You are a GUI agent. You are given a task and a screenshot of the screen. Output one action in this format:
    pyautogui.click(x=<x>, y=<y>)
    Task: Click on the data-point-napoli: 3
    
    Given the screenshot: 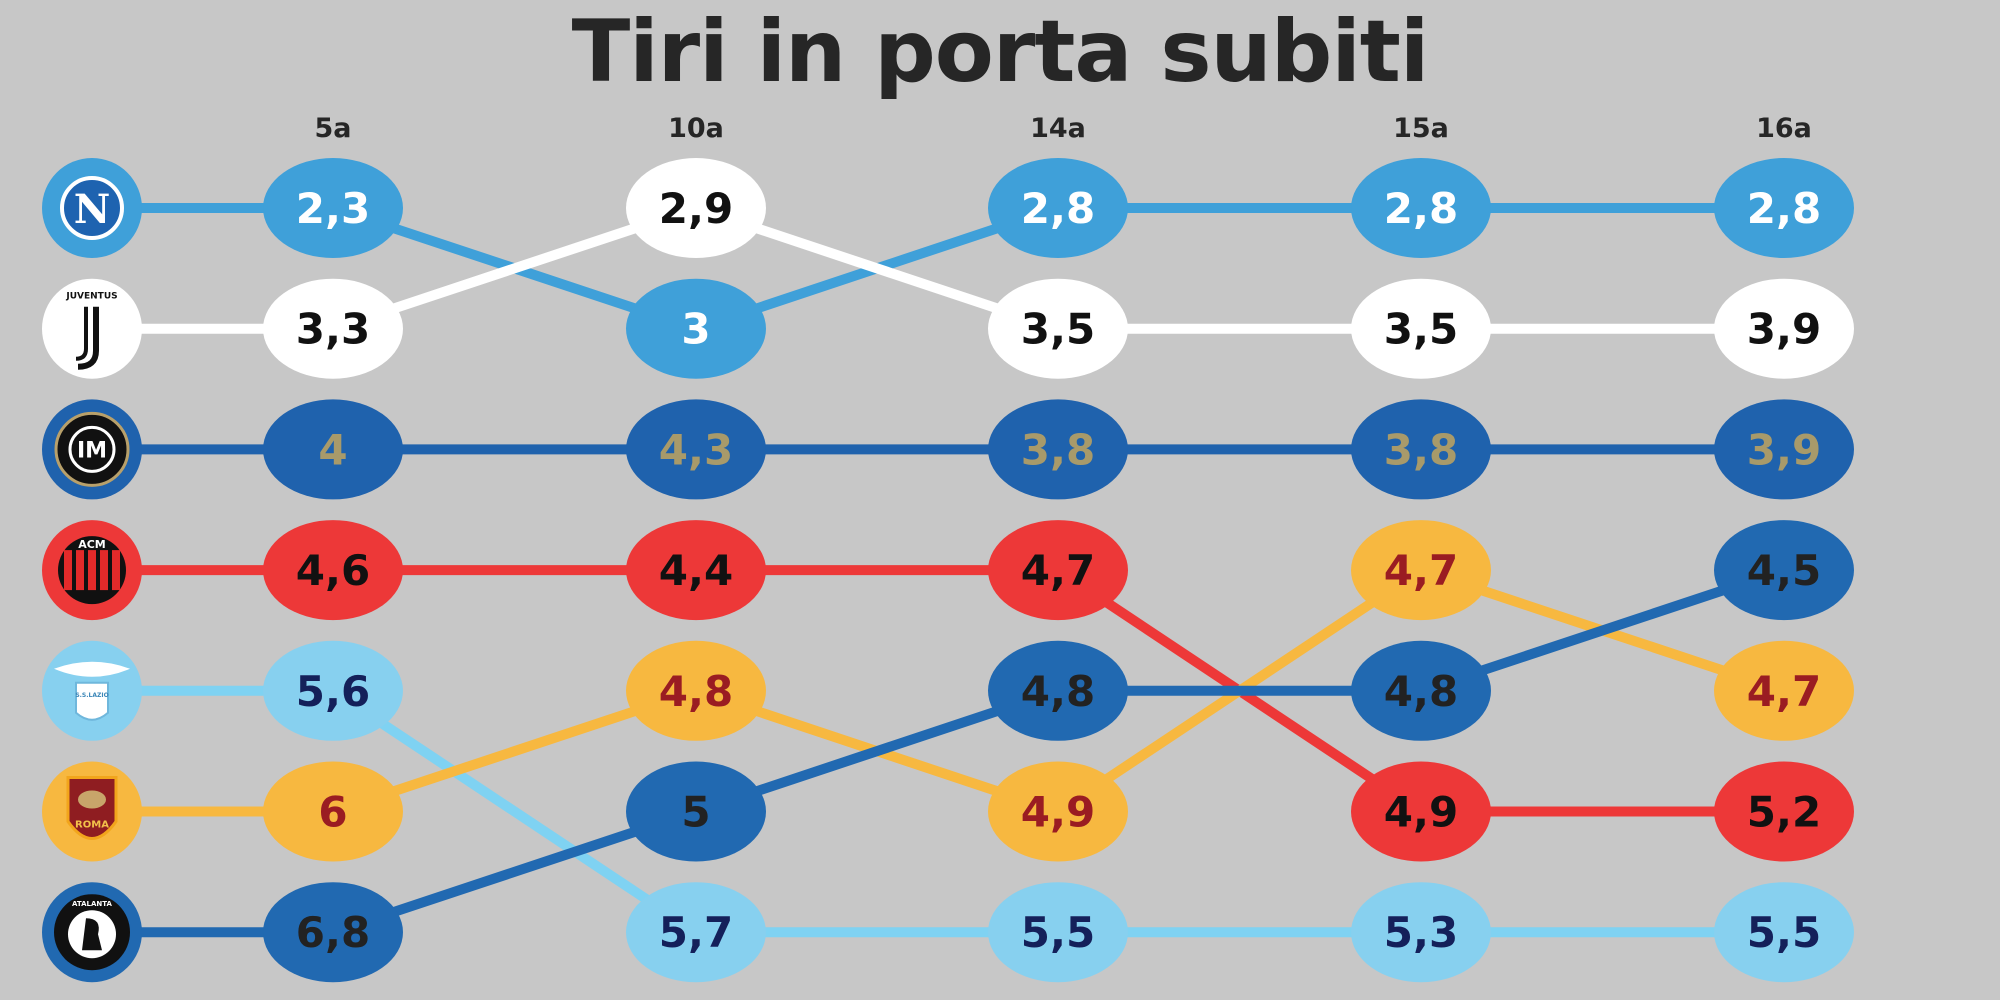 What is the action you would take?
    pyautogui.click(x=696, y=328)
    